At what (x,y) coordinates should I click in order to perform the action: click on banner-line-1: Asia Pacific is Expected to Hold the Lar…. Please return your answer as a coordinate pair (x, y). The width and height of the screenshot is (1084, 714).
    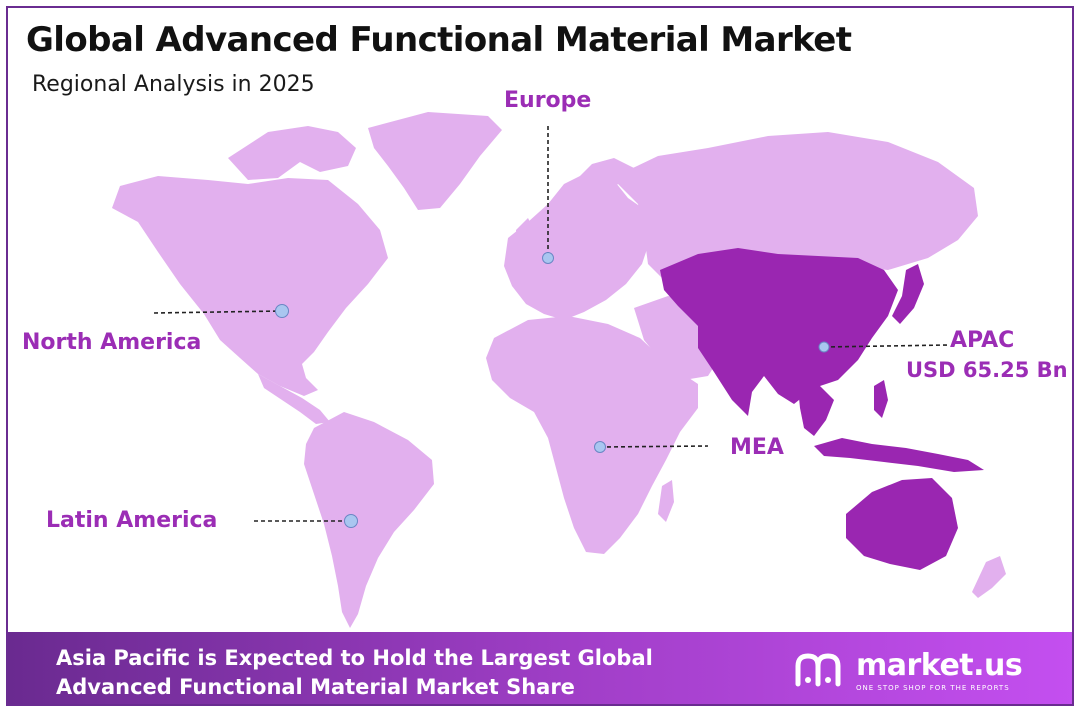
    Looking at the image, I should click on (354, 658).